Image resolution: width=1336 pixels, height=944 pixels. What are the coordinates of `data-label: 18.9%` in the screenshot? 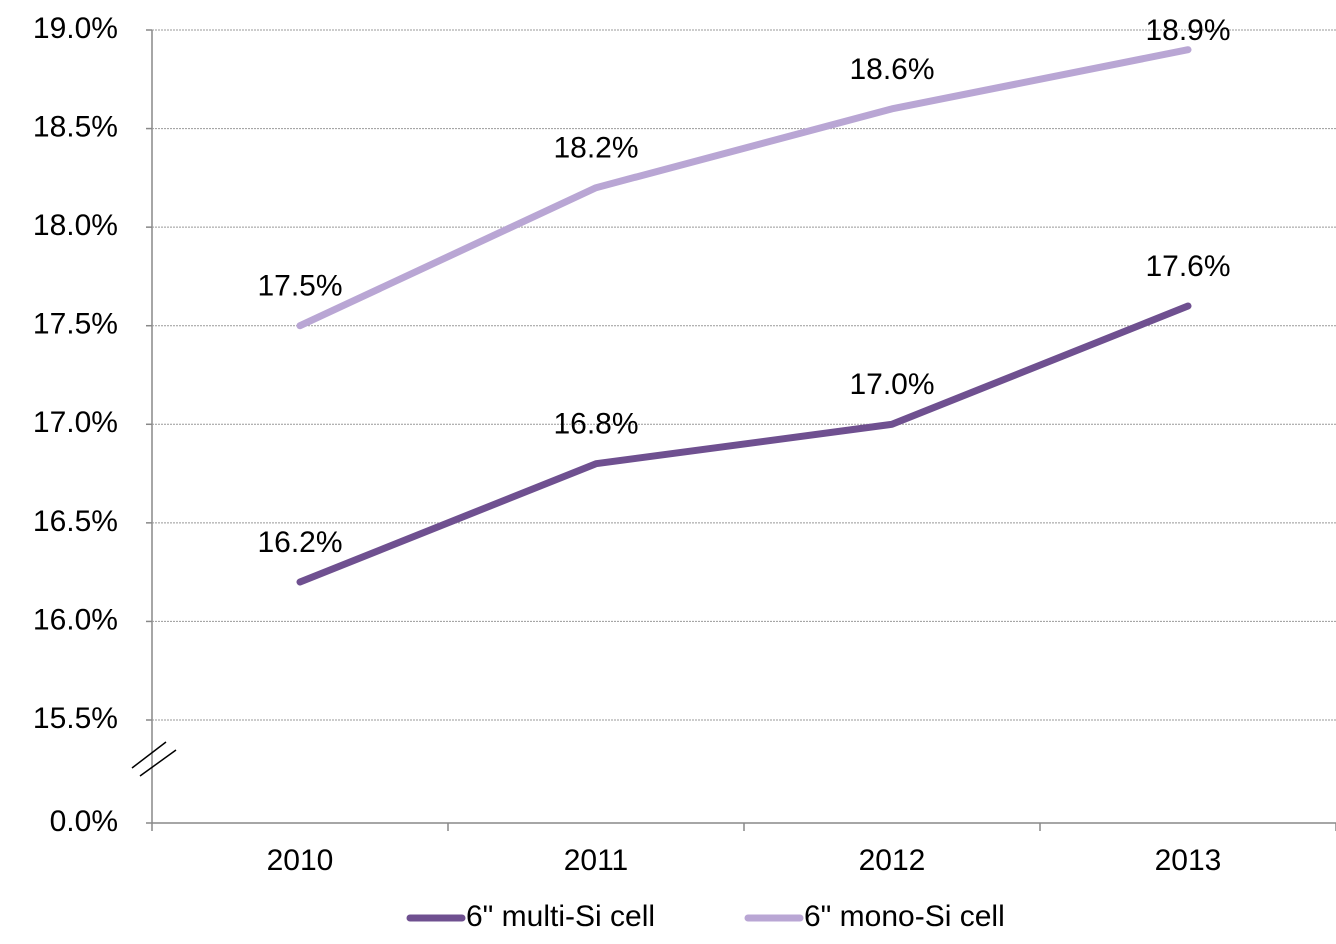 It's located at (1187, 30).